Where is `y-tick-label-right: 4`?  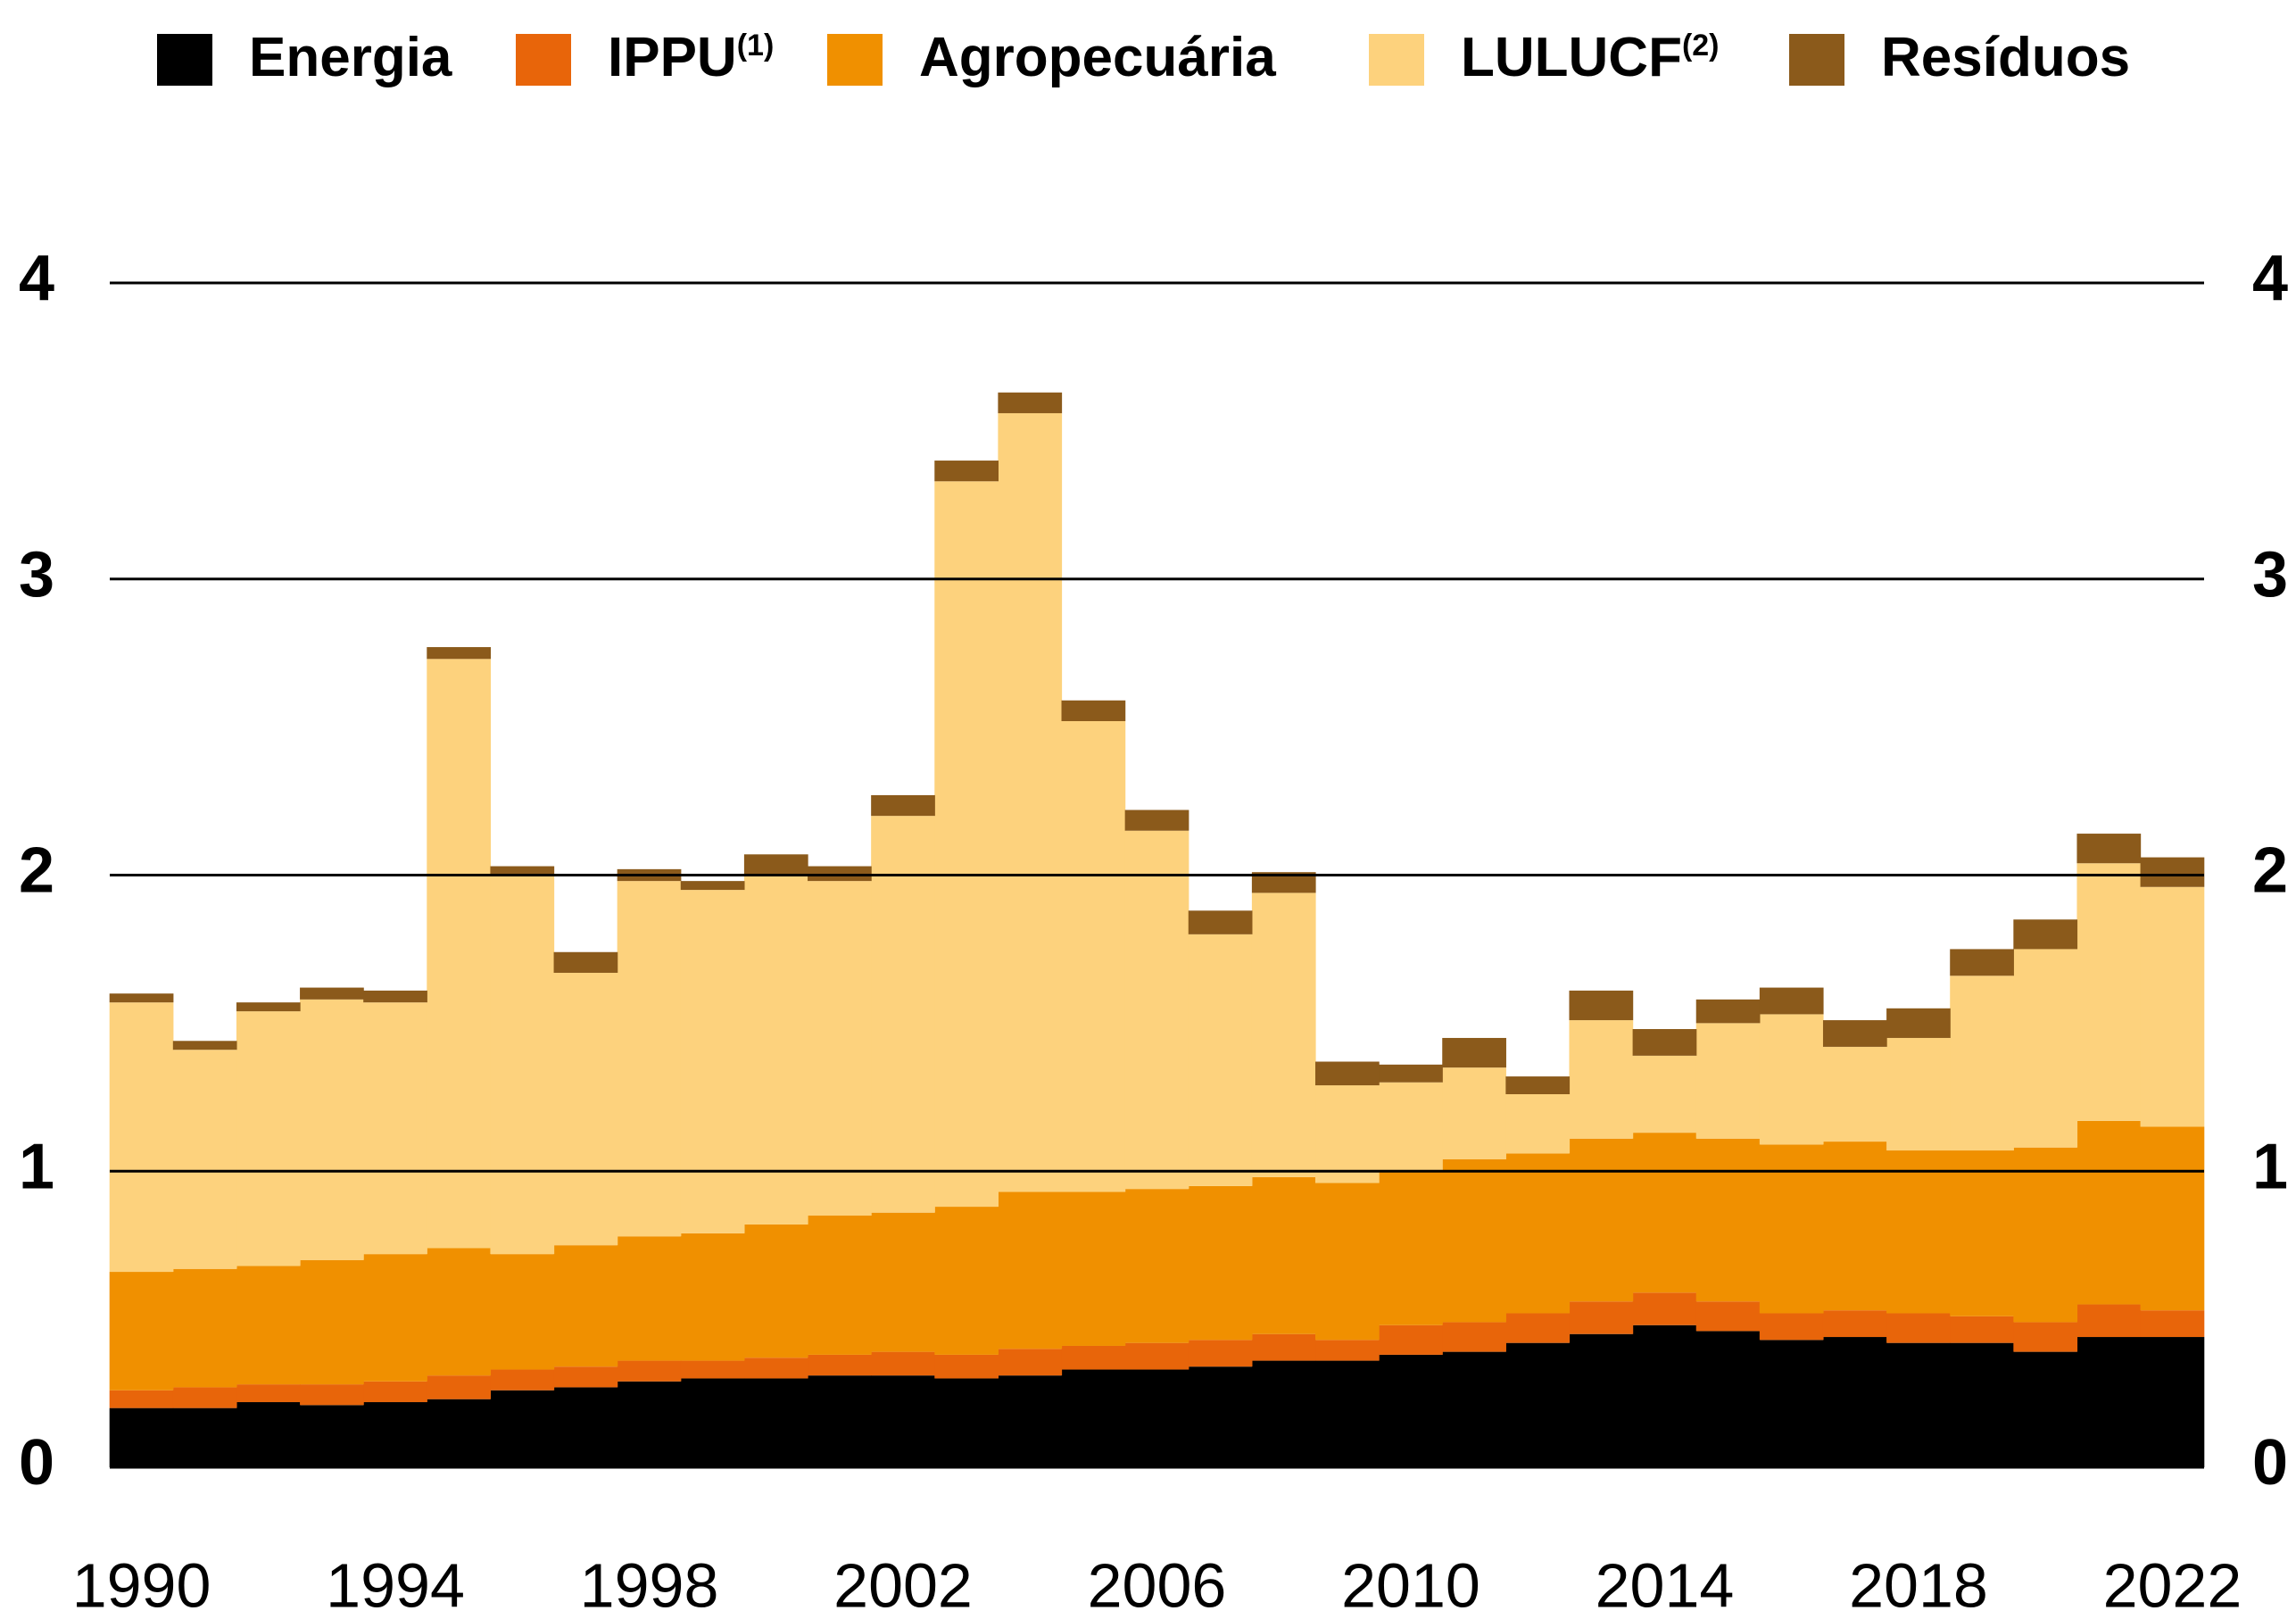 y-tick-label-right: 4 is located at coordinates (2270, 278).